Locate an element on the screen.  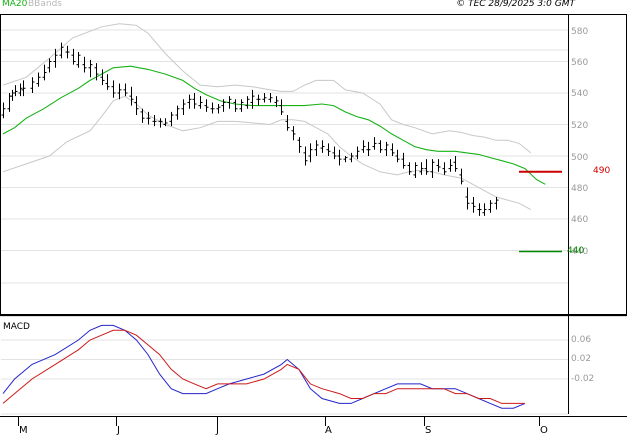
y-tick-label: 480 is located at coordinates (580, 189).